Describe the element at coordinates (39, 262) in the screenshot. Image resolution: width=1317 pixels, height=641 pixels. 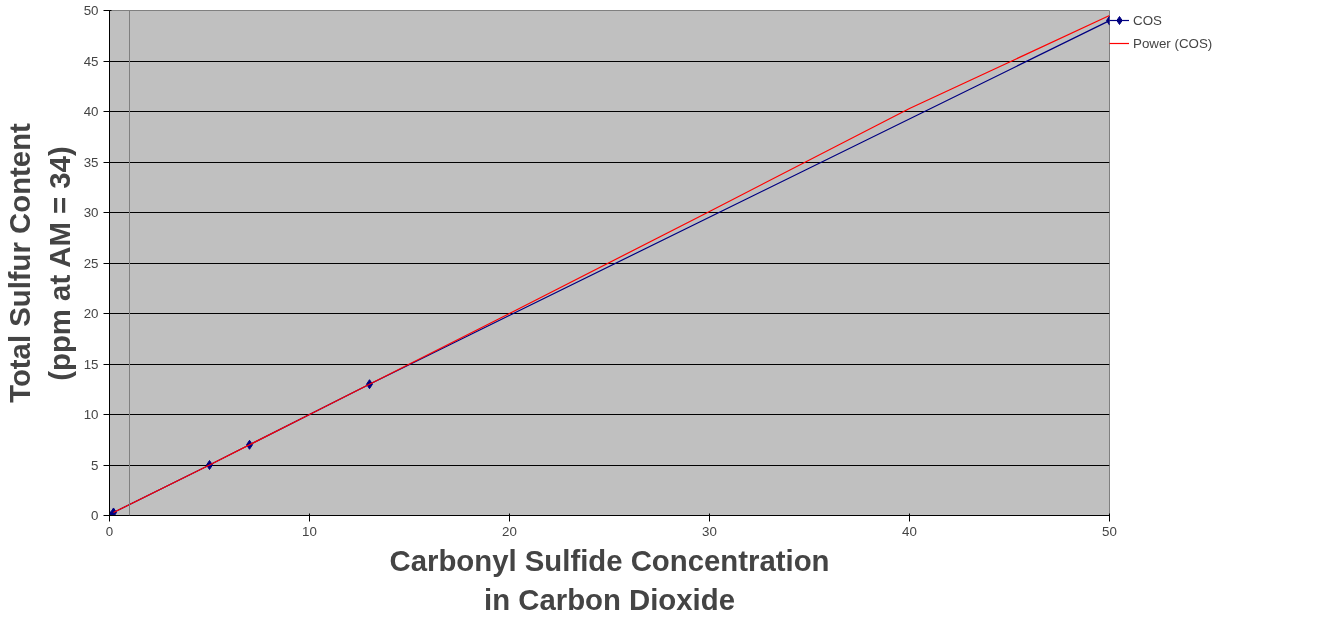
I see `y-axis-title: Total Sulfur Content (ppm at AM = 34)` at that location.